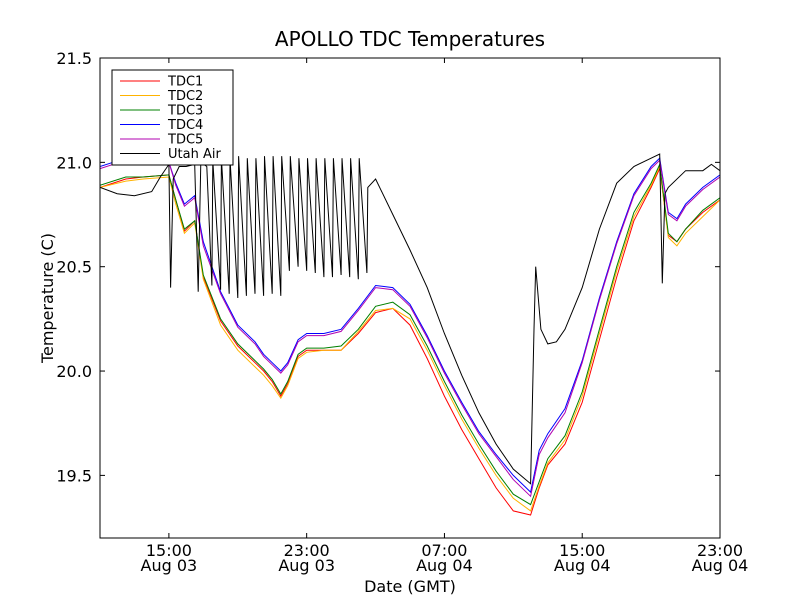  What do you see at coordinates (185, 96) in the screenshot?
I see `legend-label: TDC2` at bounding box center [185, 96].